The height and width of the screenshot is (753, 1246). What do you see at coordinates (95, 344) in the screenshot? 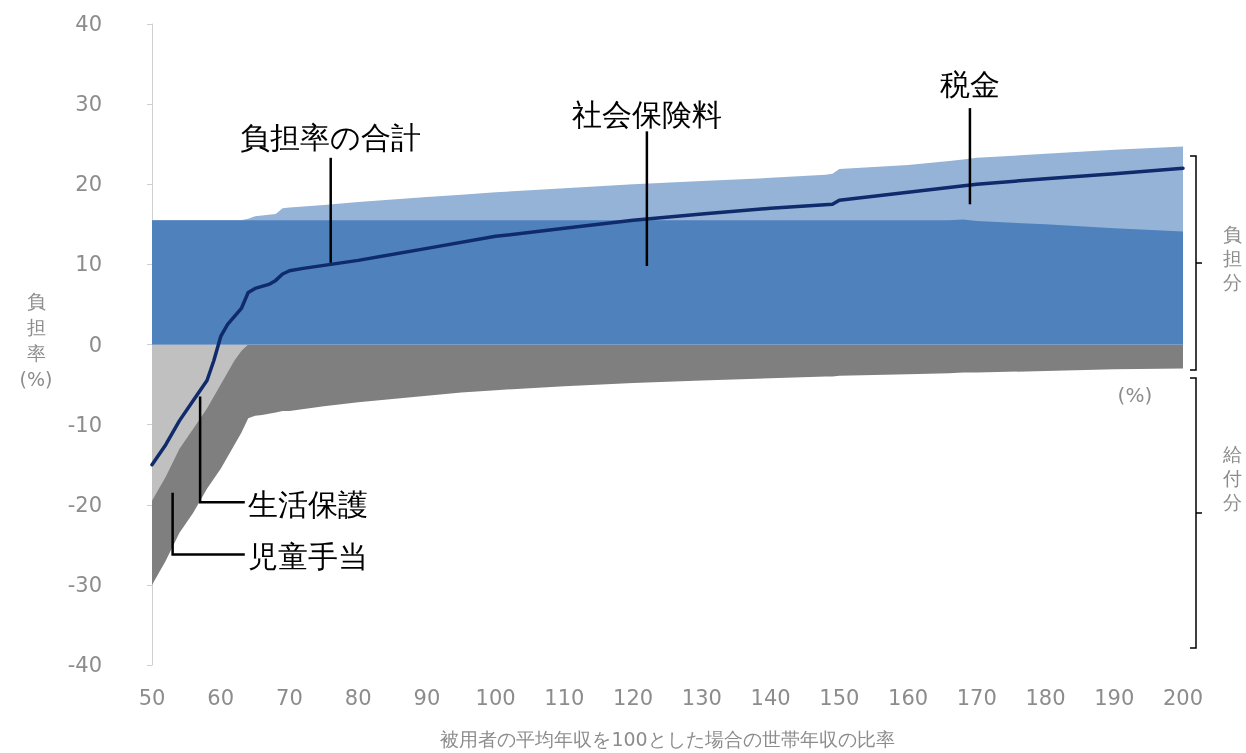
I see `y-tick-label: 0` at bounding box center [95, 344].